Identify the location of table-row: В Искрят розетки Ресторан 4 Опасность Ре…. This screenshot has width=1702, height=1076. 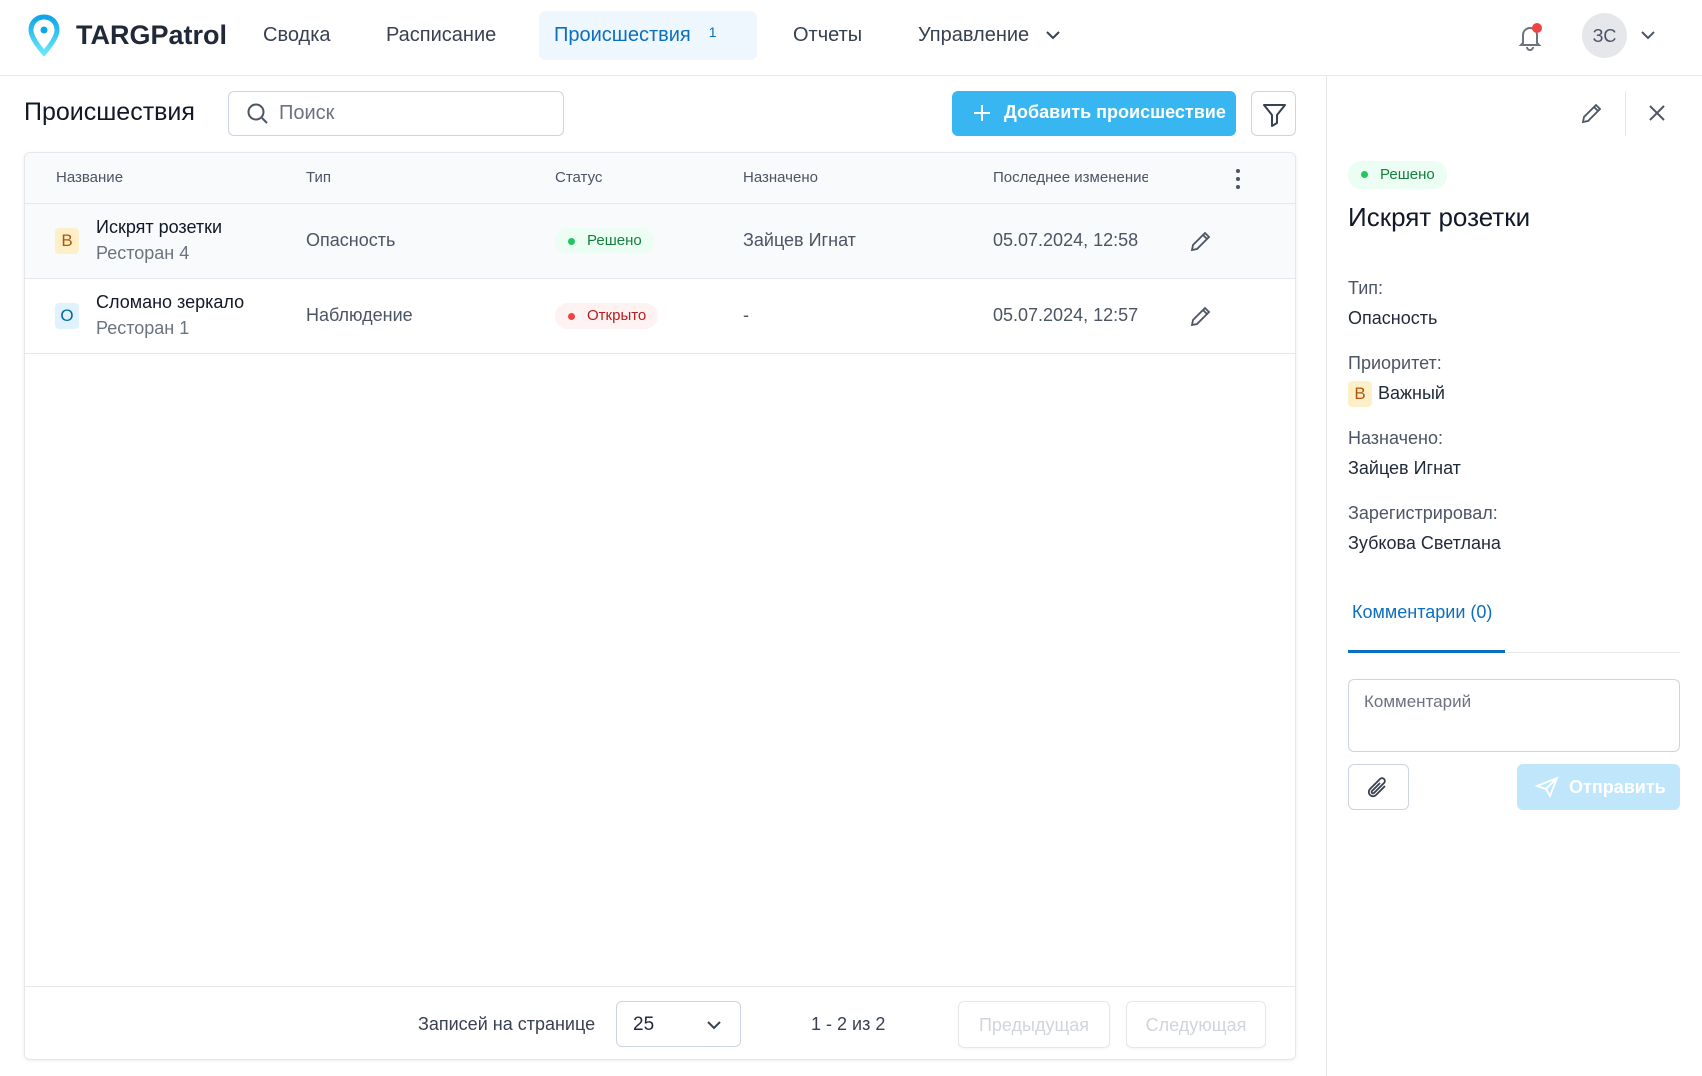
(660, 241).